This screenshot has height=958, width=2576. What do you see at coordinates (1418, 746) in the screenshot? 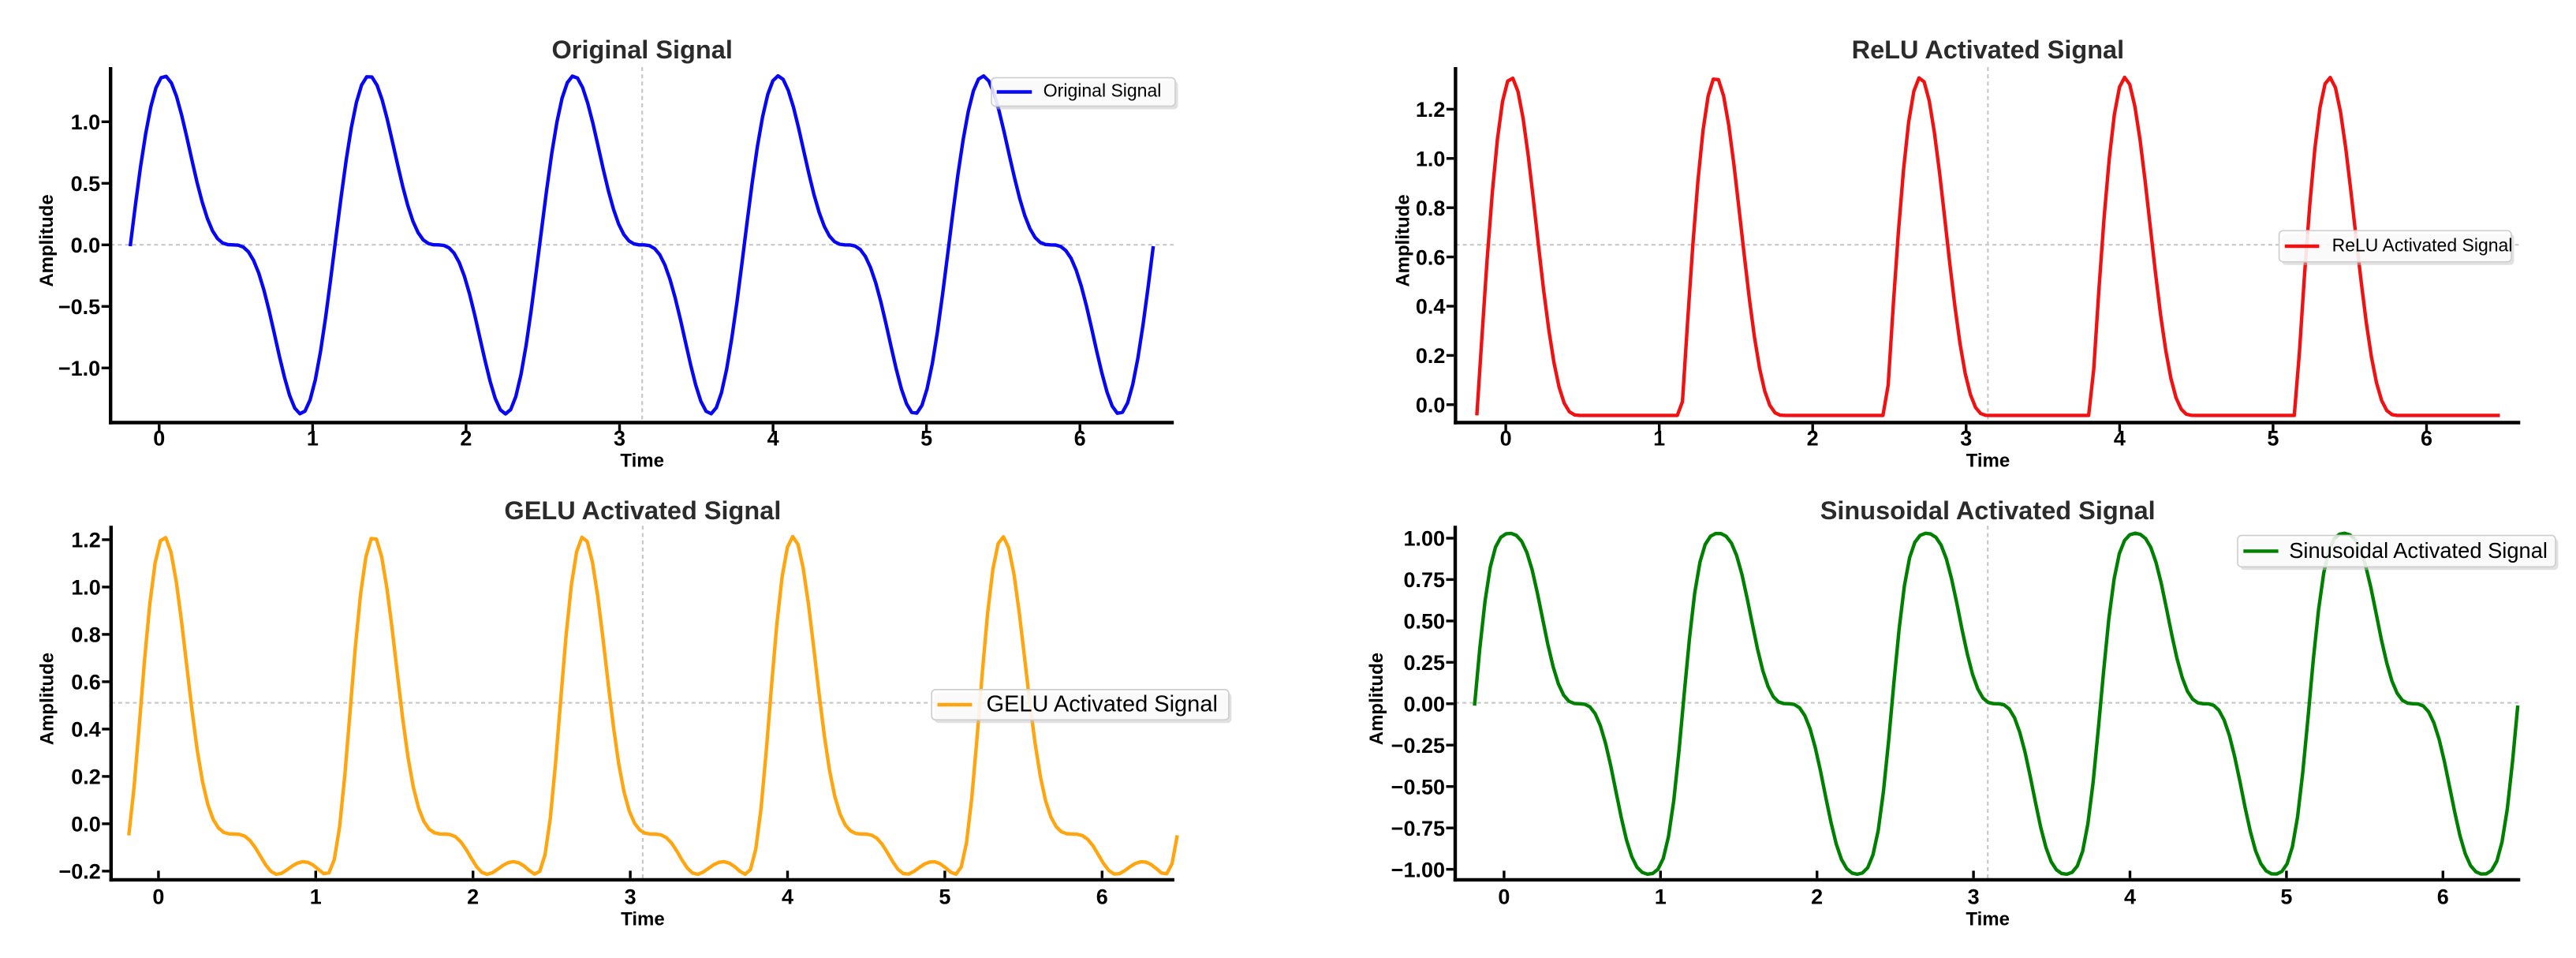
I see `svg-text: −0.25` at bounding box center [1418, 746].